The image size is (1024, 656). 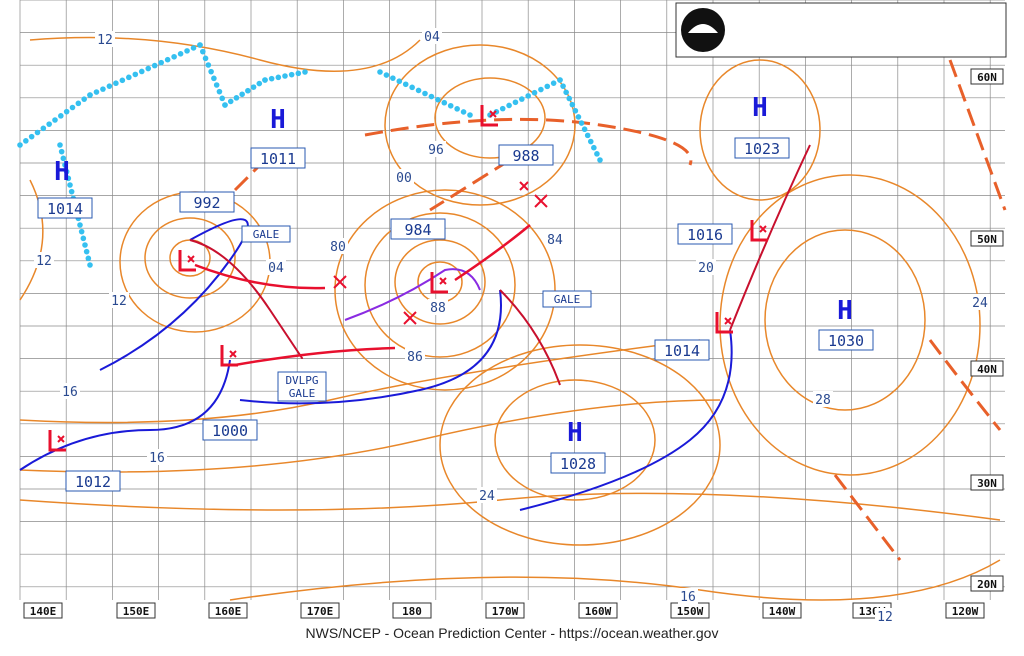 I want to click on isobar-label: 12, so click(x=119, y=301).